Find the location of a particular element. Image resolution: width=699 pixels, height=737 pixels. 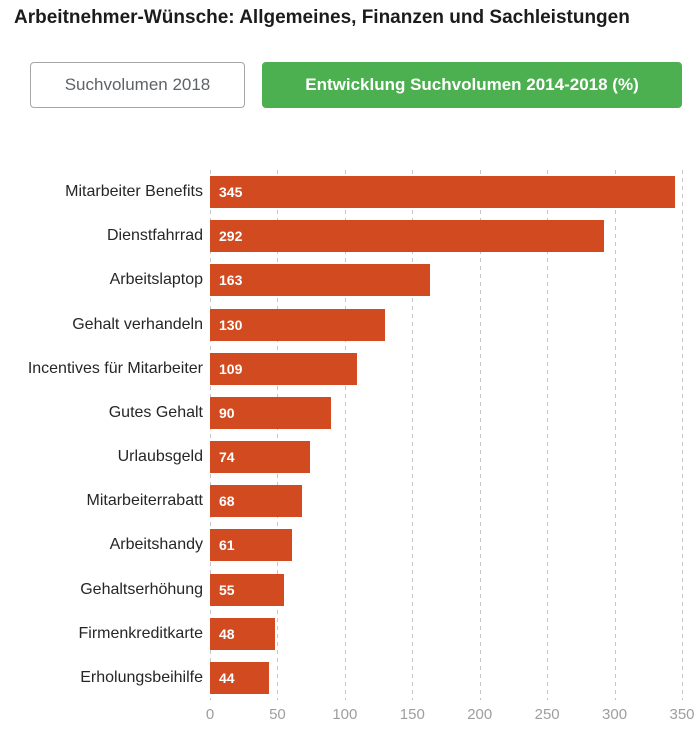

x-axis: 0 50 100 150 200 250 300 350 is located at coordinates (450, 715).